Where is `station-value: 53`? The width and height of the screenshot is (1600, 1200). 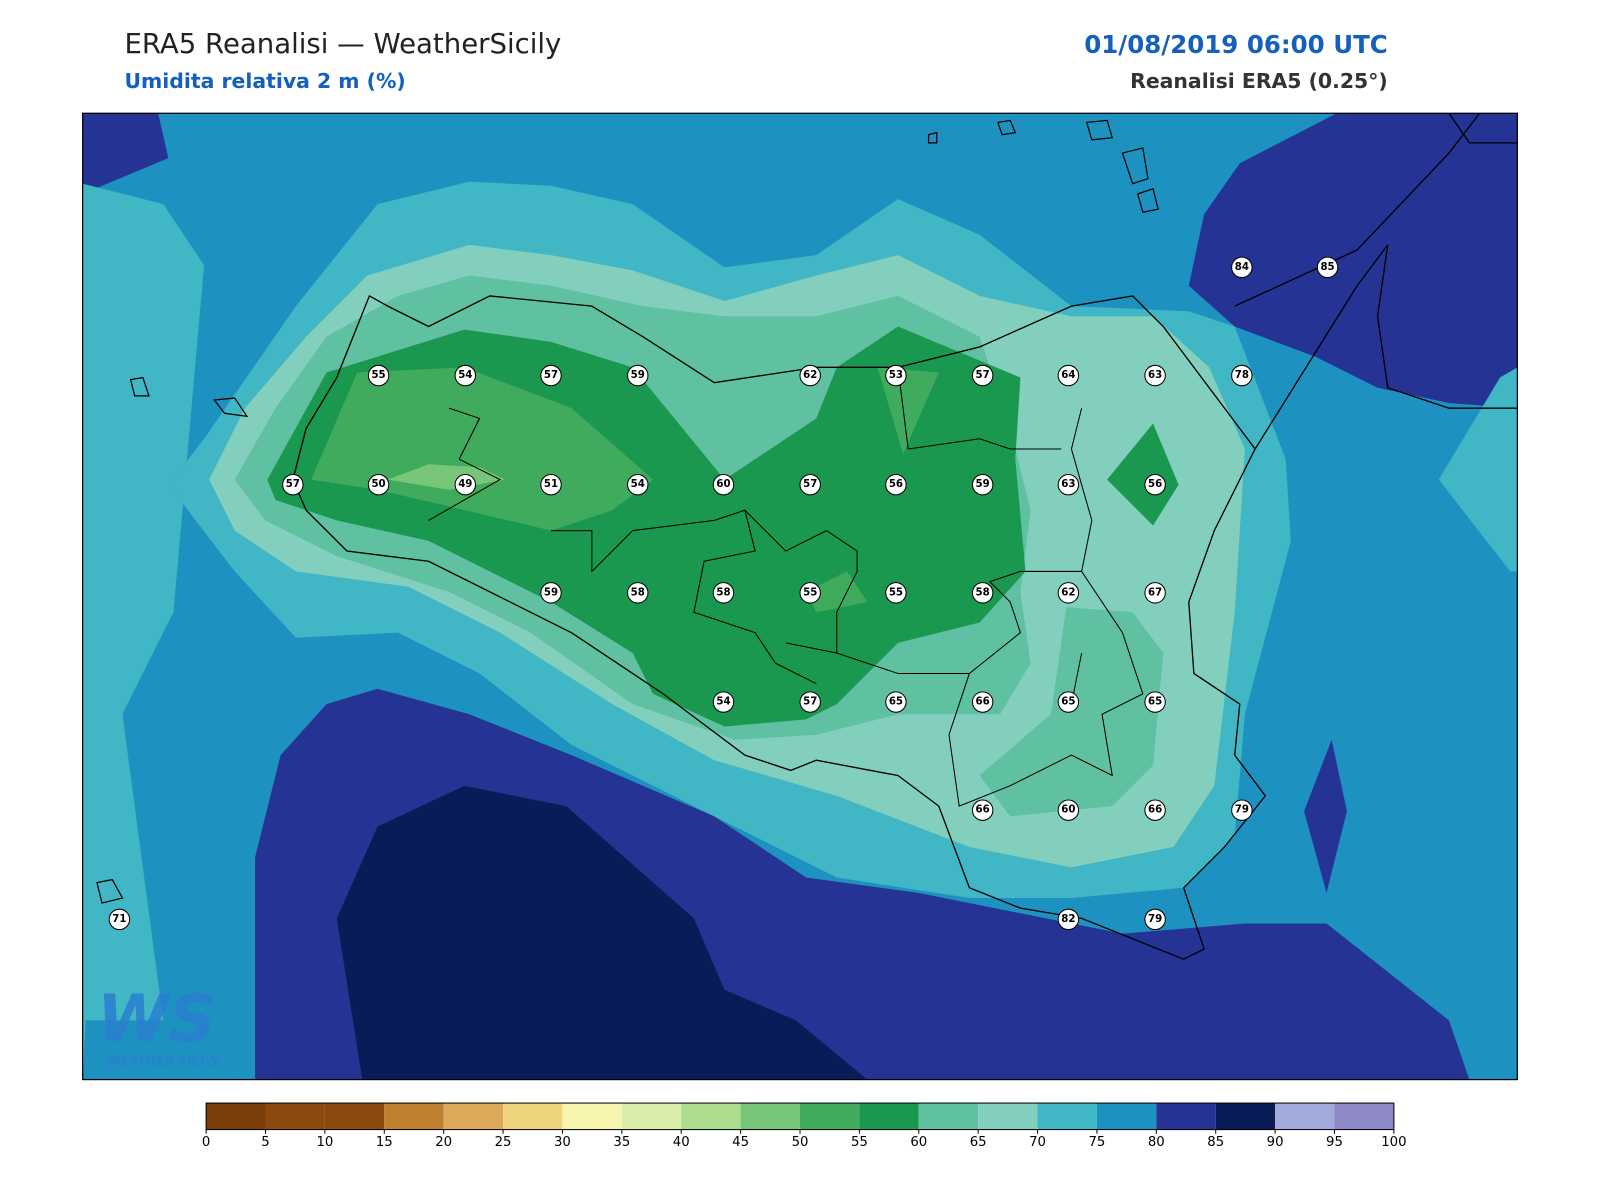
station-value: 53 is located at coordinates (896, 375).